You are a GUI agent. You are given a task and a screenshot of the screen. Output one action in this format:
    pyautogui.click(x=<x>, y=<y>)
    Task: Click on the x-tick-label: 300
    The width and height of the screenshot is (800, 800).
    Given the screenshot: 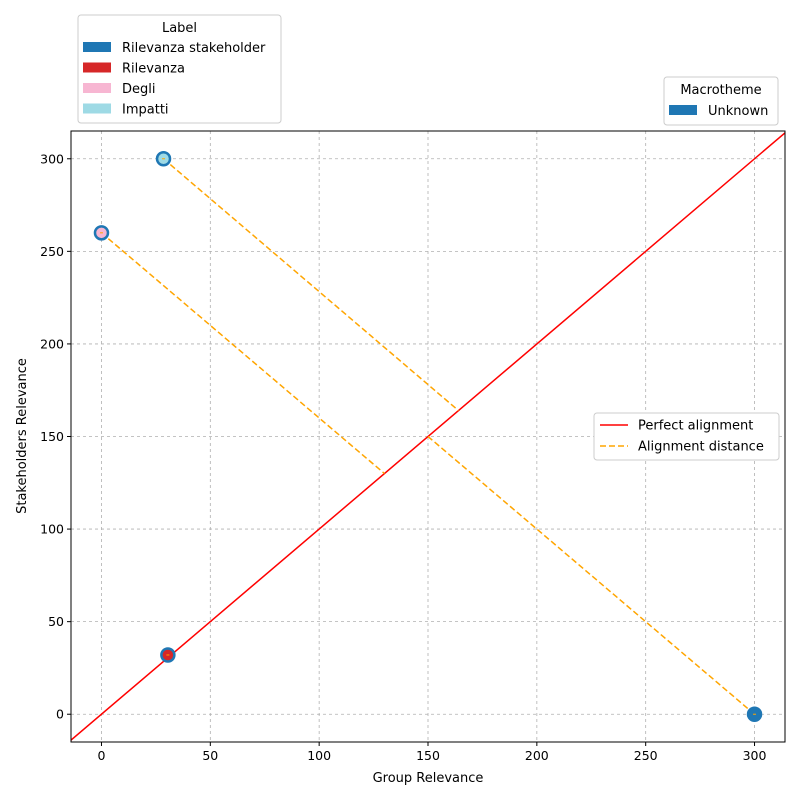 What is the action you would take?
    pyautogui.click(x=755, y=755)
    